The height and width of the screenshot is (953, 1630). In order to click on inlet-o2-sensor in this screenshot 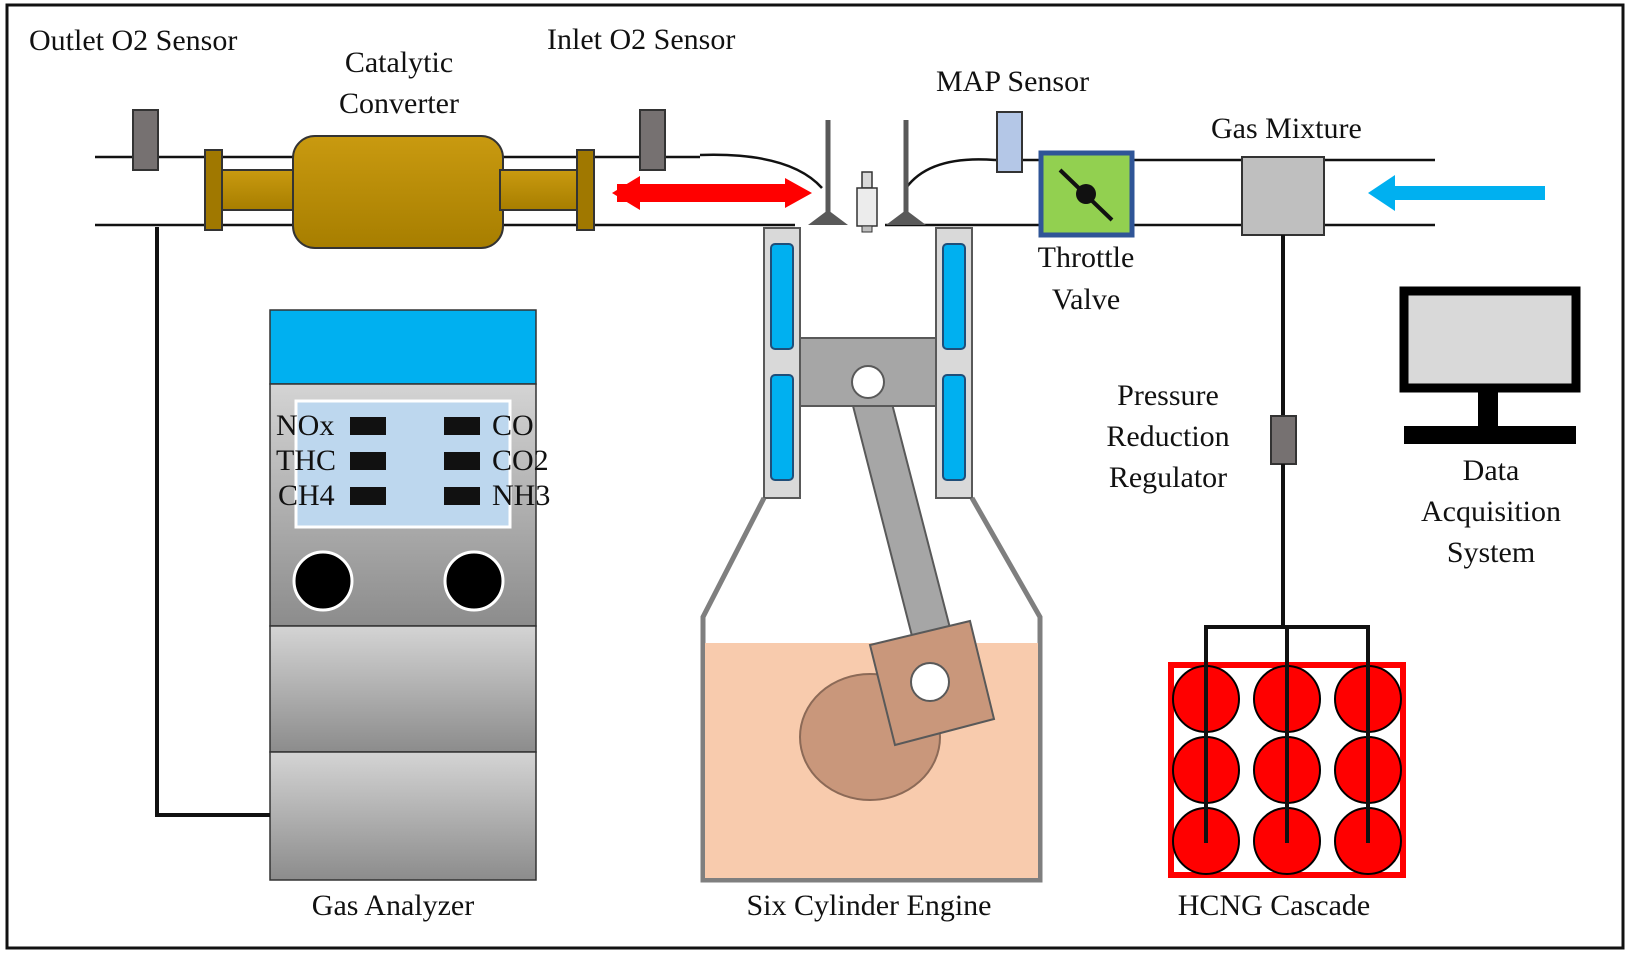, I will do `click(652, 140)`.